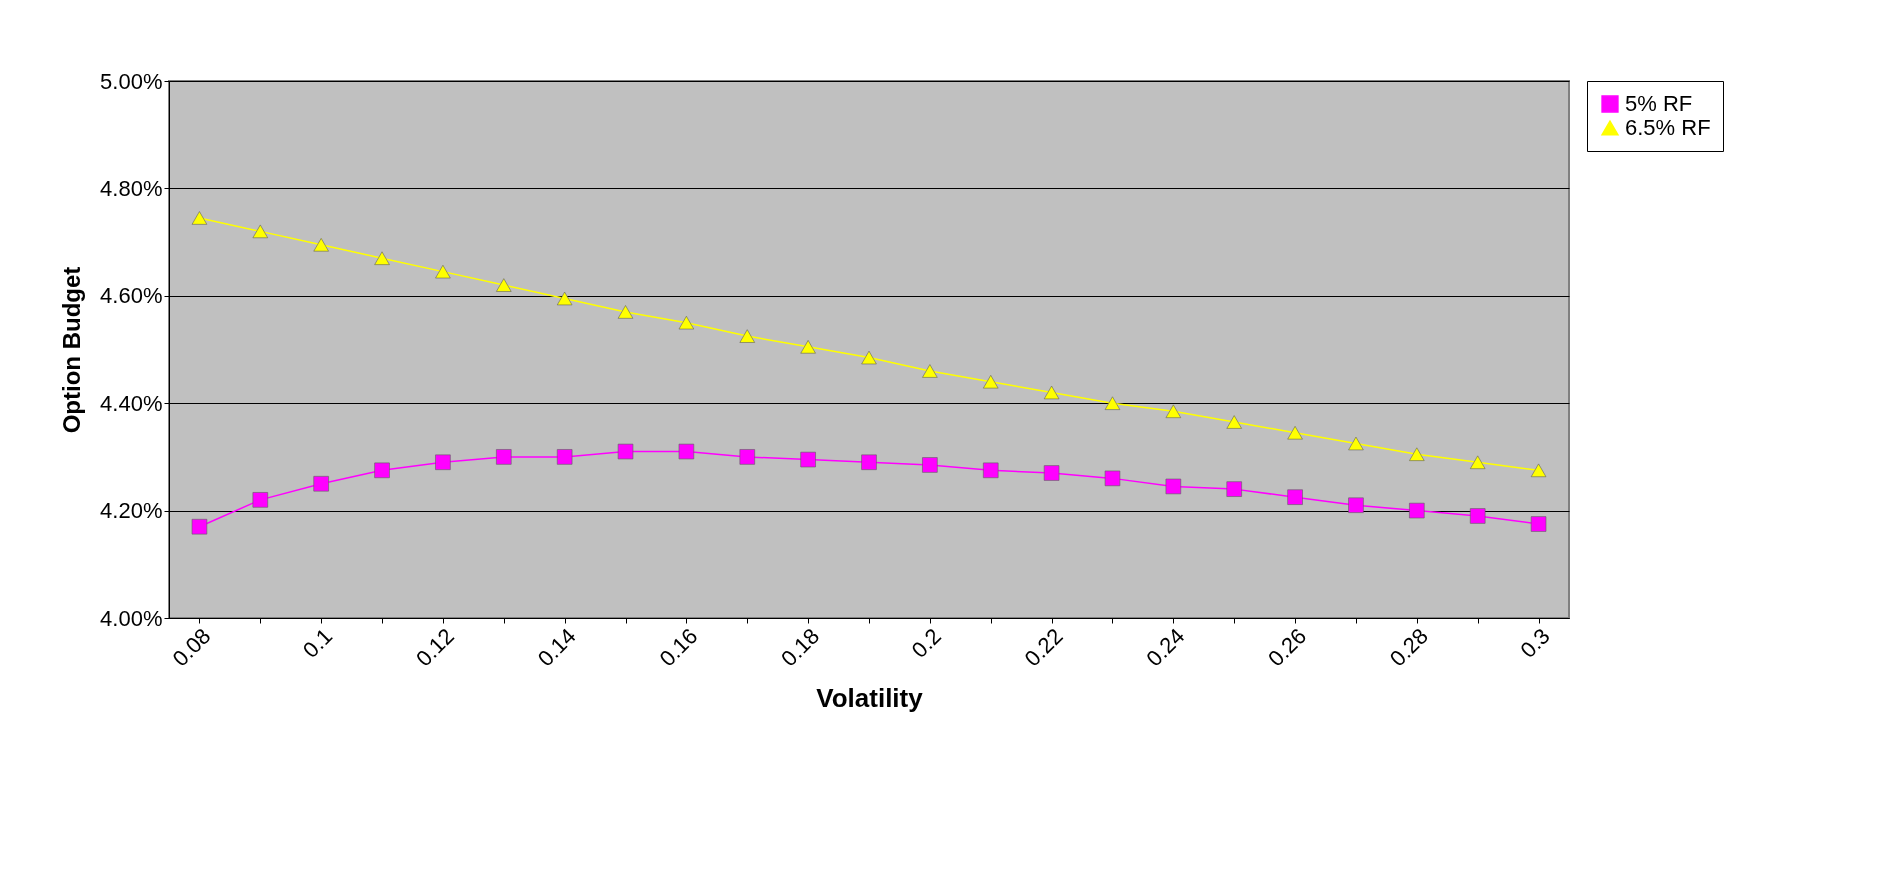  What do you see at coordinates (800, 647) in the screenshot?
I see `x-tick-label: 0.18` at bounding box center [800, 647].